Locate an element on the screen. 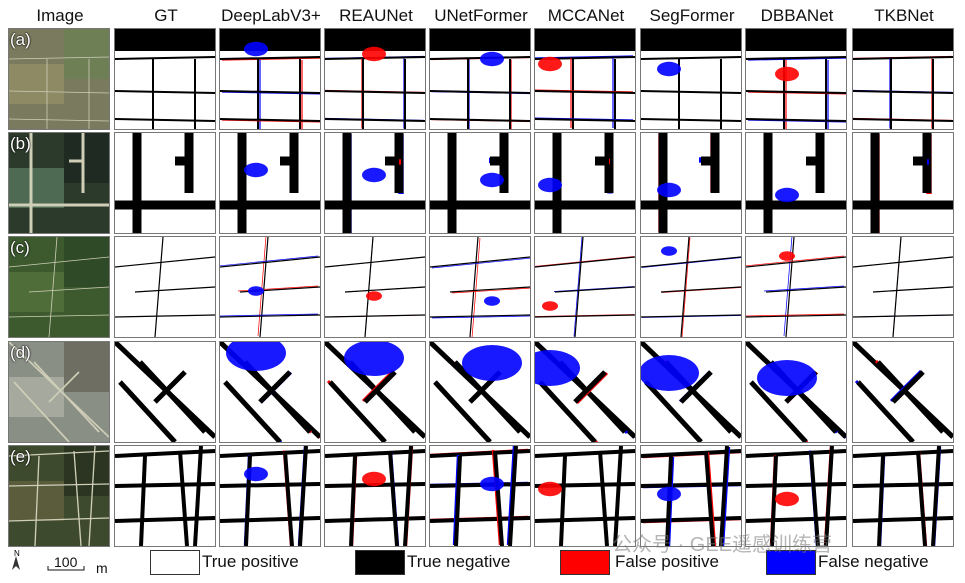 The image size is (965, 583). segmentation-map-a-gt is located at coordinates (165, 79).